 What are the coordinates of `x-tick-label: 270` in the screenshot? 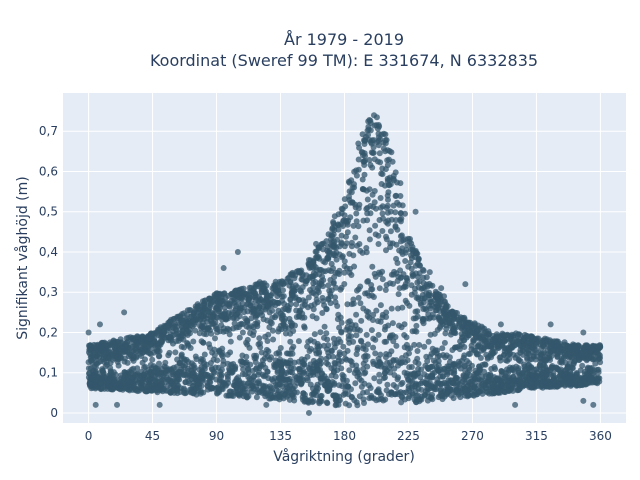 It's located at (472, 436).